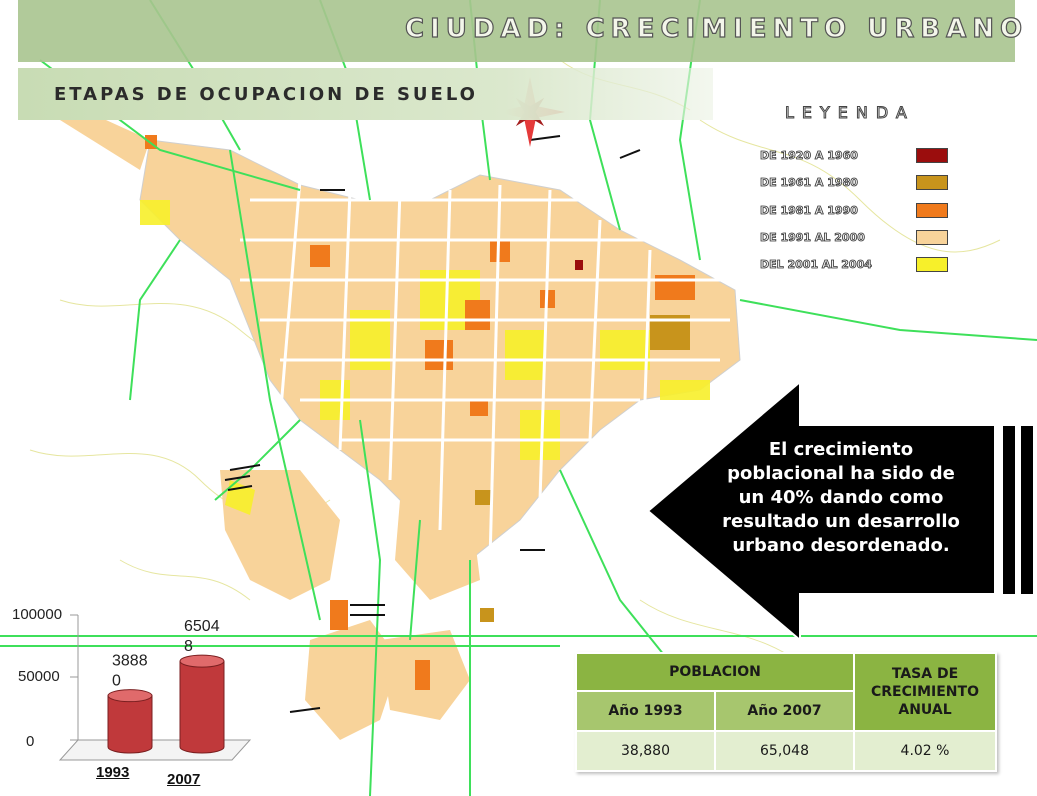  Describe the element at coordinates (809, 210) in the screenshot. I see `legend-label: DE 1981 A 1990` at that location.